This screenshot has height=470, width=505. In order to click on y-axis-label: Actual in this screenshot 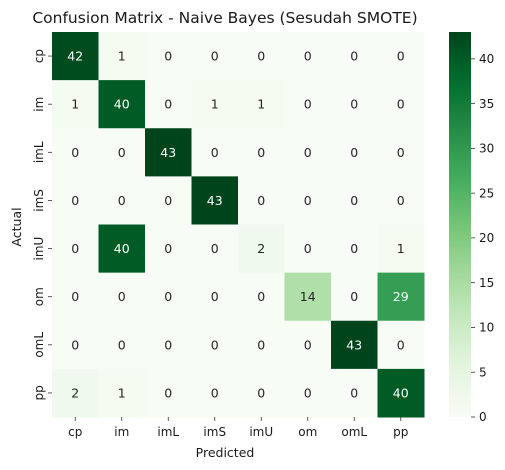, I will do `click(16, 226)`.